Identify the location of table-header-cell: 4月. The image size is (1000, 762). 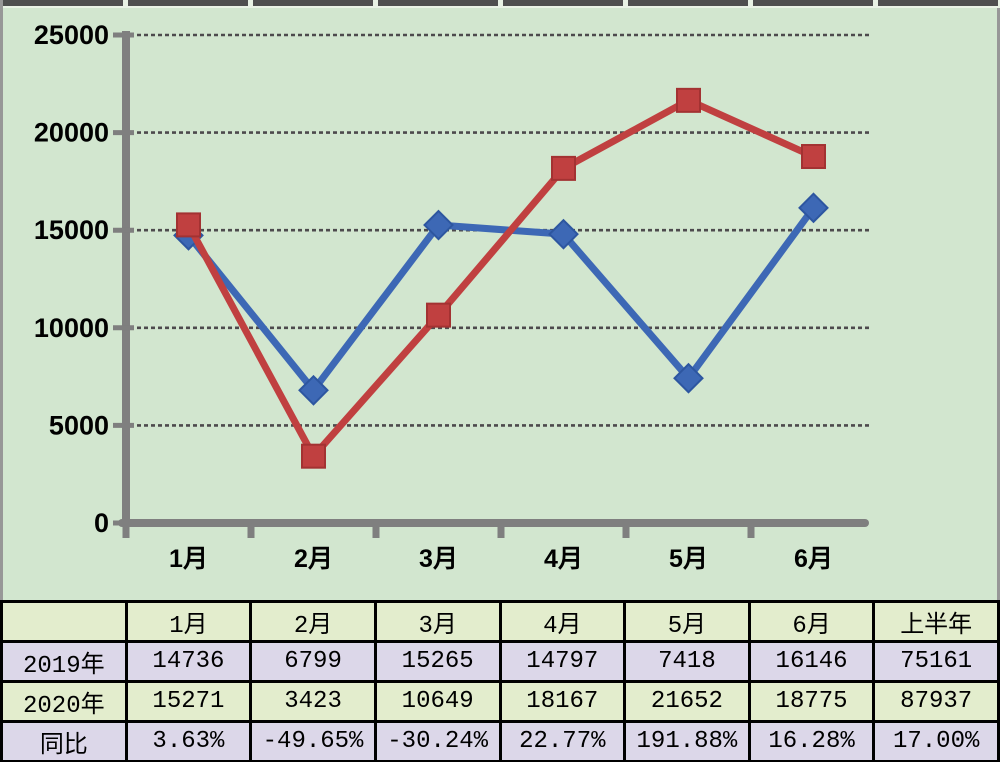
(562, 621).